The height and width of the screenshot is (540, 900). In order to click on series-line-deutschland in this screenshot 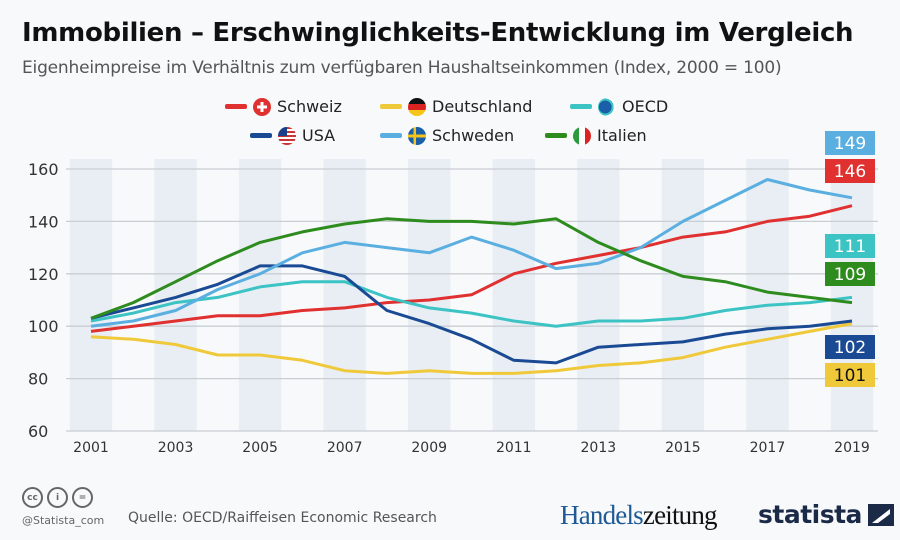, I will do `click(471, 348)`.